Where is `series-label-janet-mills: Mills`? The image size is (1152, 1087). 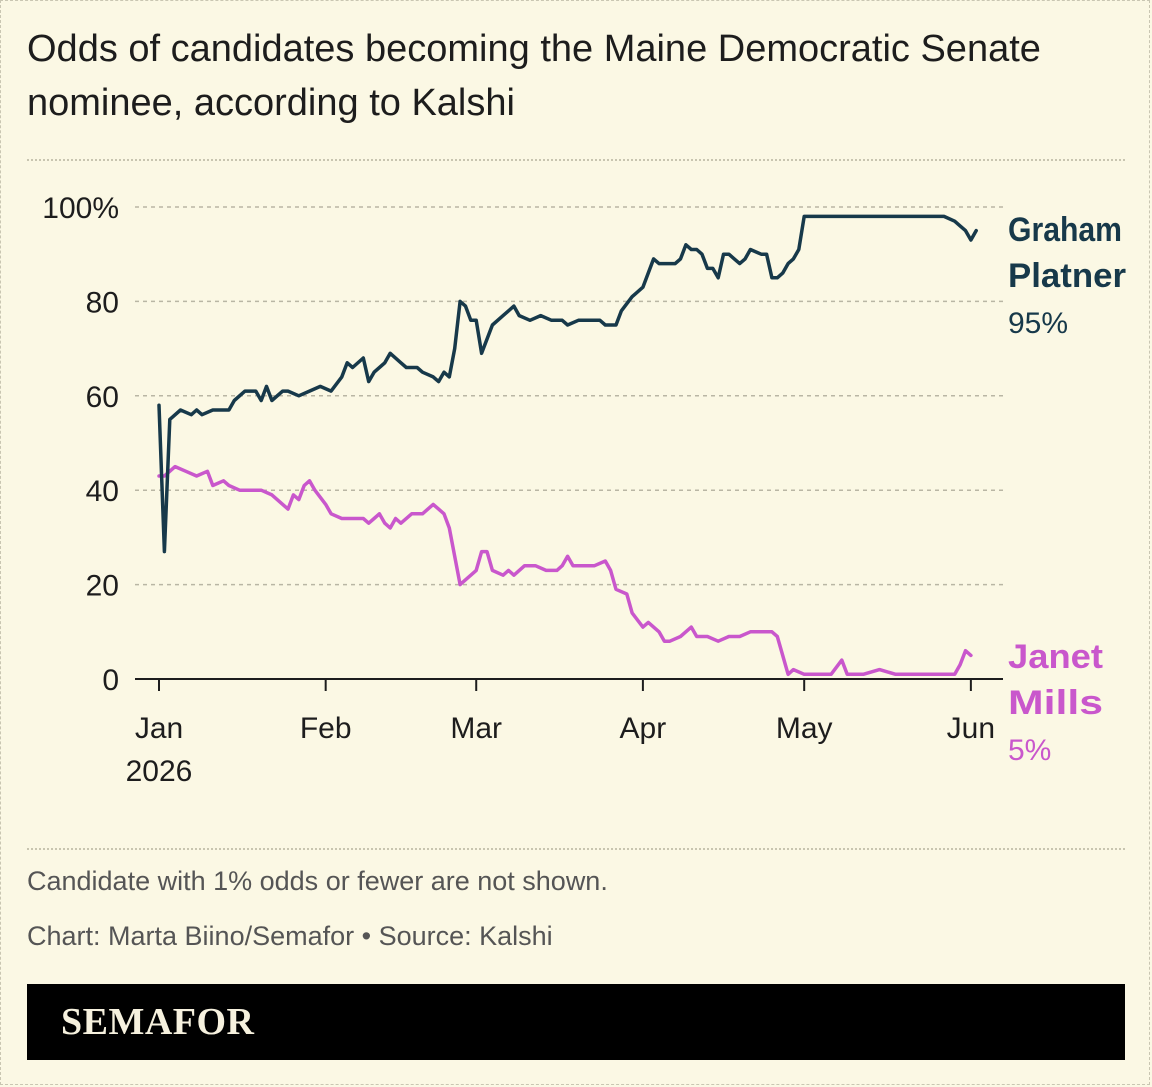 series-label-janet-mills: Mills is located at coordinates (1055, 703).